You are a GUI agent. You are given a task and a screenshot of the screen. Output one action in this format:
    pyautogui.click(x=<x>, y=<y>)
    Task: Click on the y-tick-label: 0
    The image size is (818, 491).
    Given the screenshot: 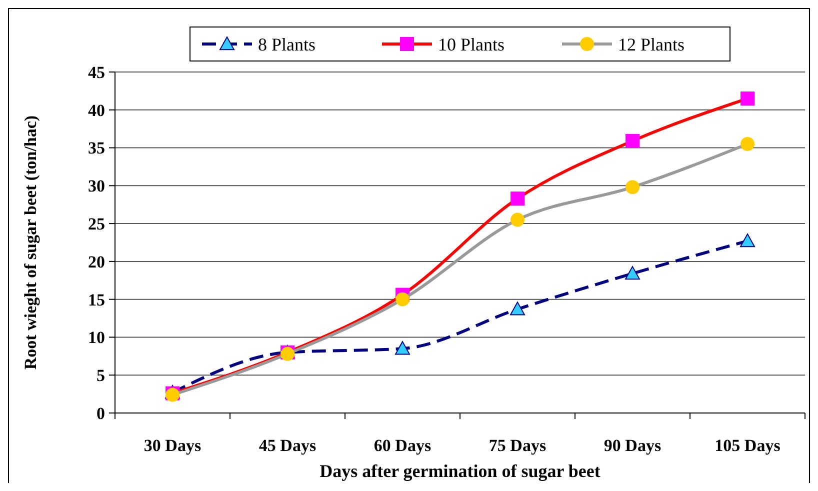 What is the action you would take?
    pyautogui.click(x=100, y=413)
    